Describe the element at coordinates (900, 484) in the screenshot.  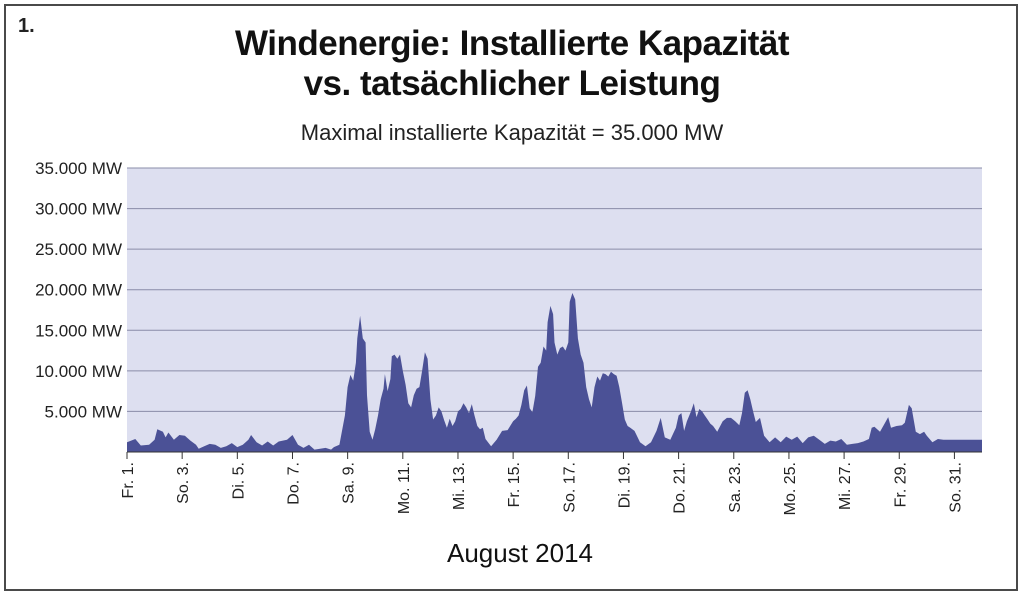
I see `x-tick-label: Fr. 29.` at that location.